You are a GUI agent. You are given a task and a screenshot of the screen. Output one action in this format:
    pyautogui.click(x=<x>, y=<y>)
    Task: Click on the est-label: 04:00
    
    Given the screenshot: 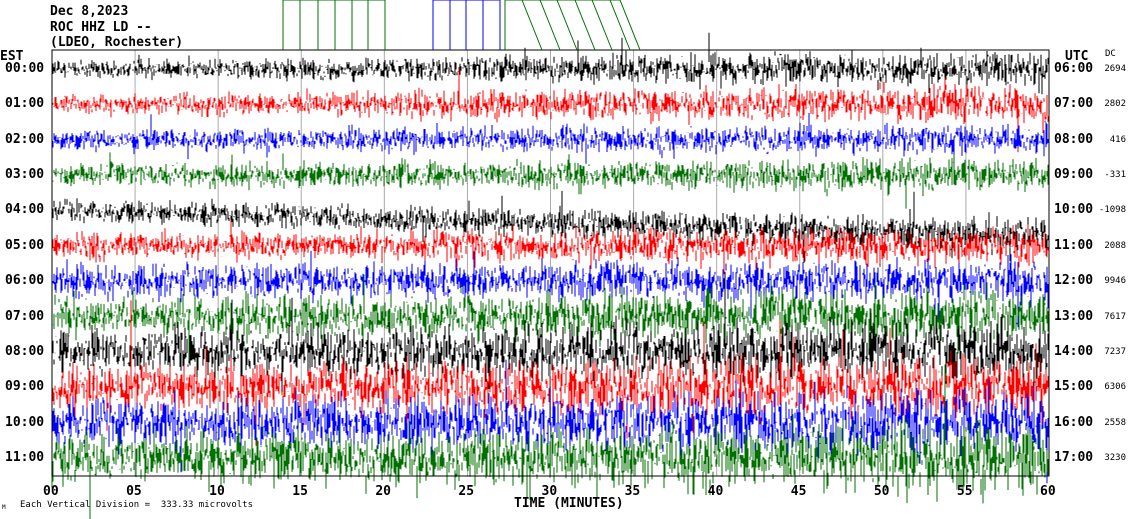 What is the action you would take?
    pyautogui.click(x=25, y=210)
    